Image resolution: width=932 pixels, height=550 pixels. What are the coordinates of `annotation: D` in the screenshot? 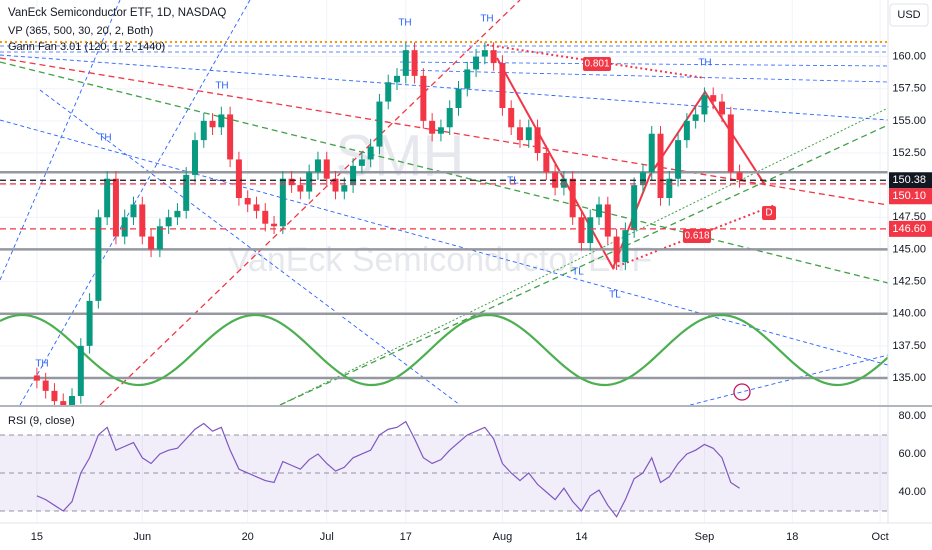 It's located at (768, 213).